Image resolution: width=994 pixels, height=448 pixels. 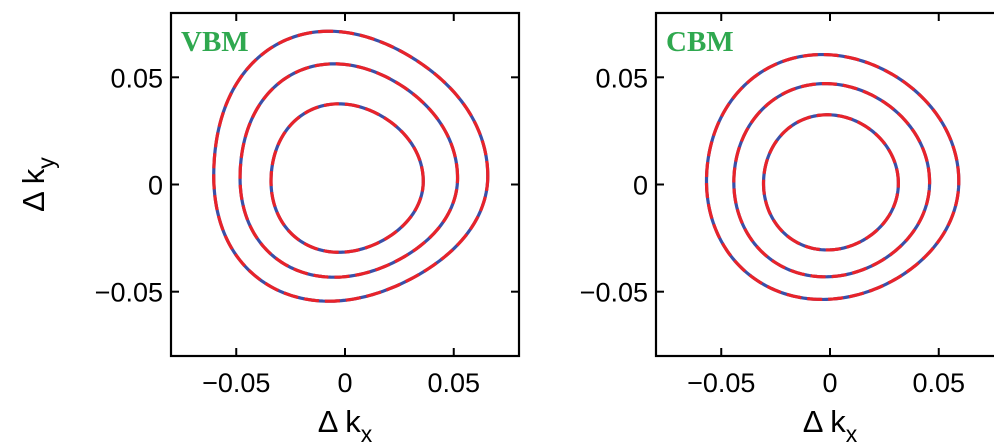 What do you see at coordinates (37, 184) in the screenshot?
I see `y-axis-title: Δ ky` at bounding box center [37, 184].